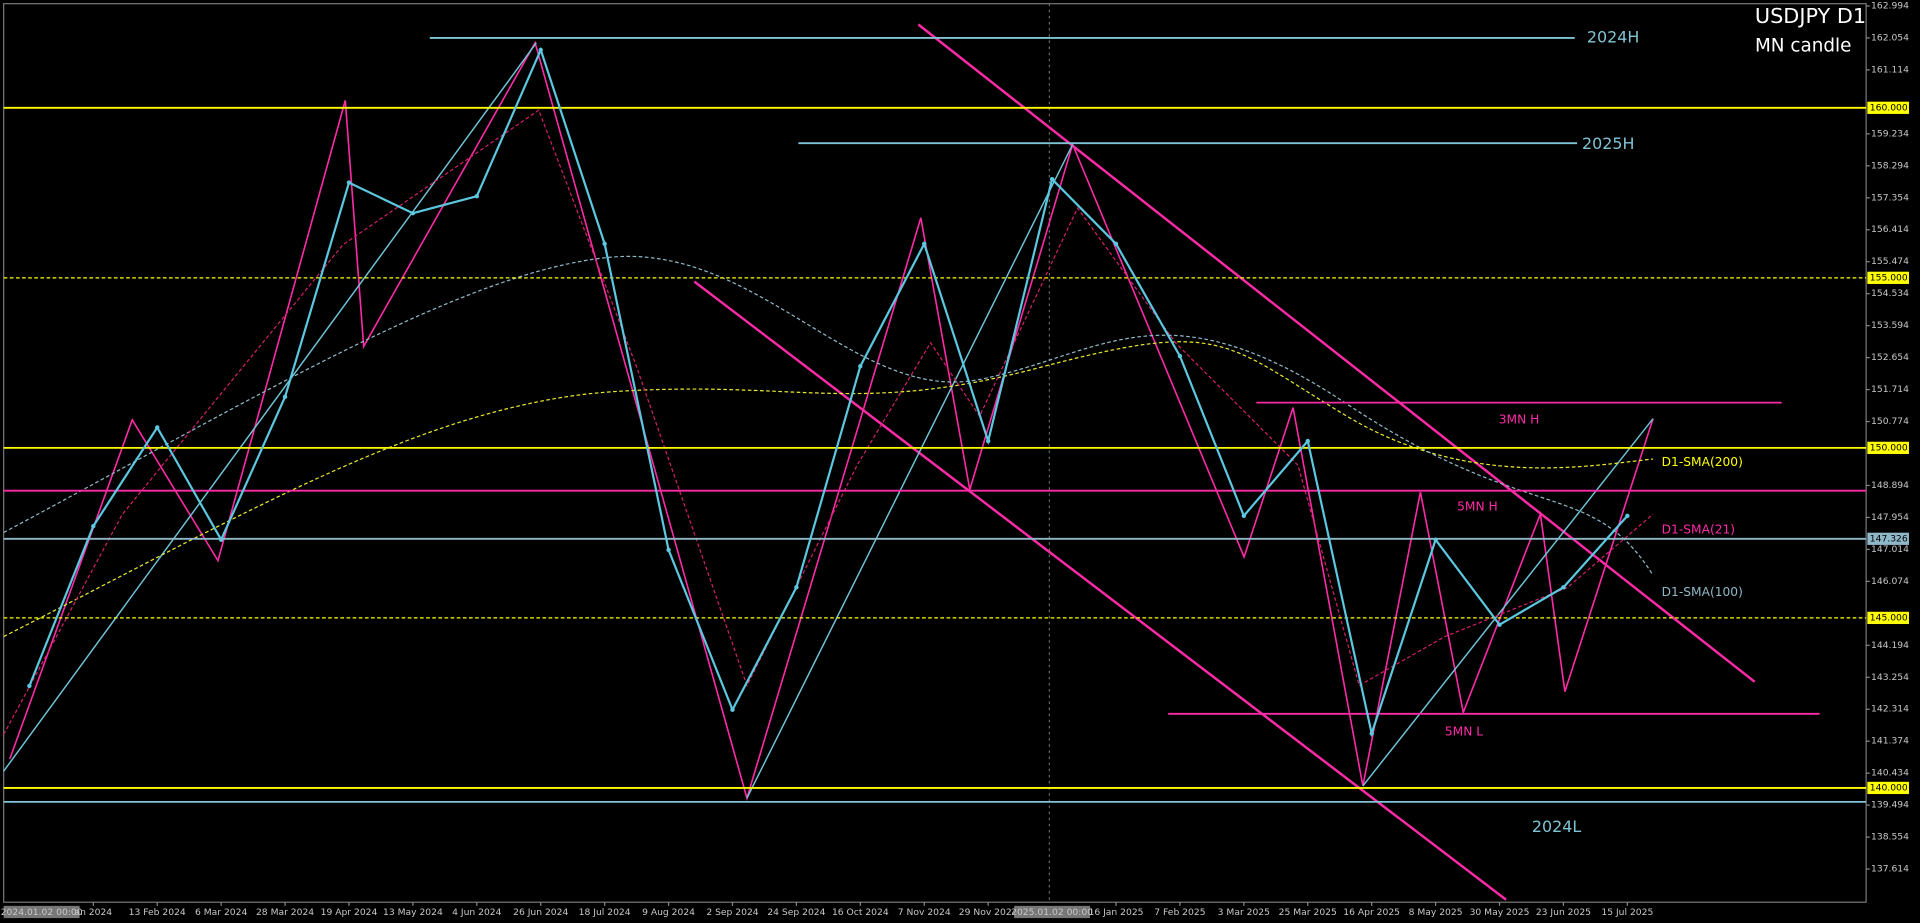 This screenshot has width=1920, height=923. Describe the element at coordinates (1890, 549) in the screenshot. I see `y-tick-label: 147.014` at that location.